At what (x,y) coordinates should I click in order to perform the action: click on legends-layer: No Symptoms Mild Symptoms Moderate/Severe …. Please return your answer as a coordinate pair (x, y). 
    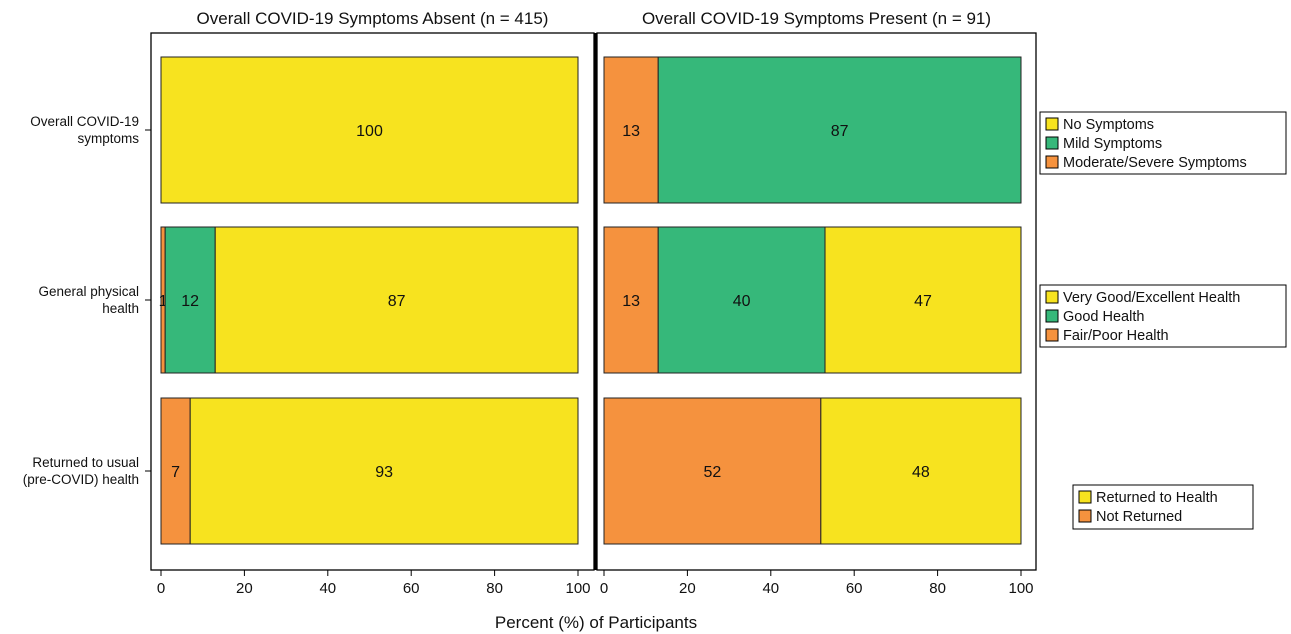
    Looking at the image, I should click on (1163, 320).